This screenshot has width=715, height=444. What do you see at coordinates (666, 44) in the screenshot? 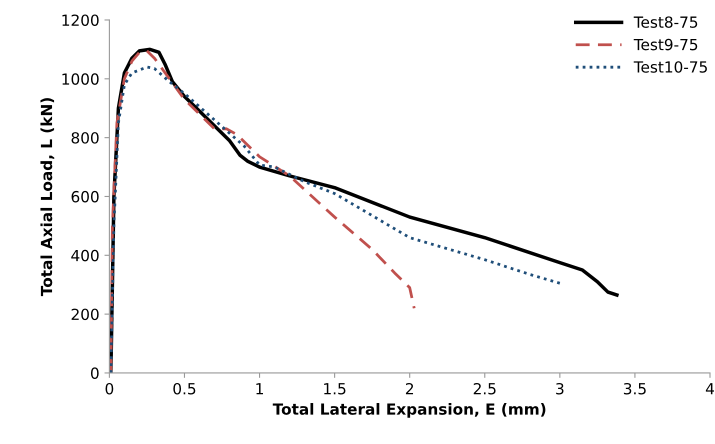
I see `legend-label: Test9-75` at bounding box center [666, 44].